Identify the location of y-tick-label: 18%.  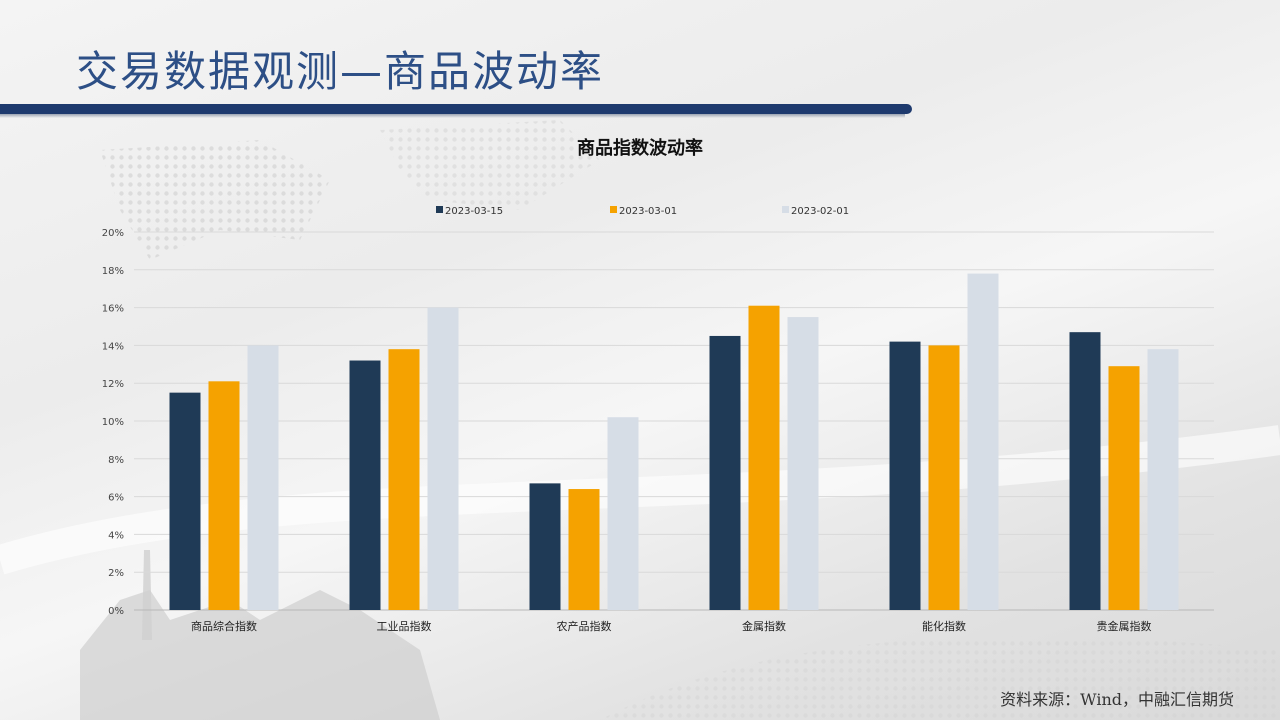
(113, 271).